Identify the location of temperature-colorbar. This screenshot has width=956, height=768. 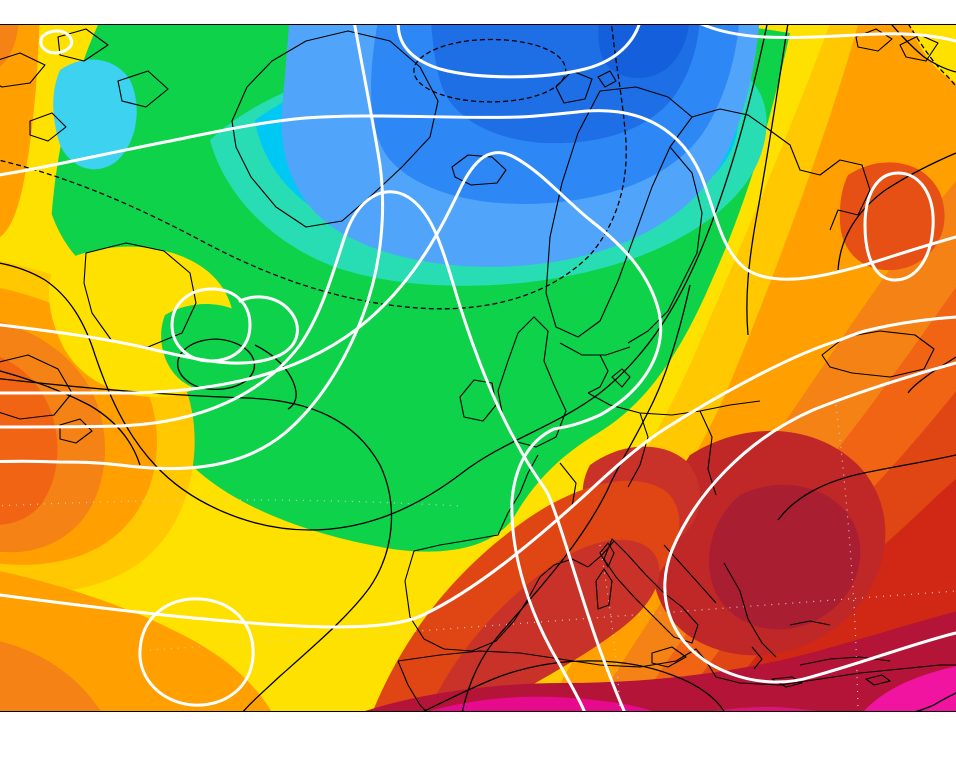
(478, 740).